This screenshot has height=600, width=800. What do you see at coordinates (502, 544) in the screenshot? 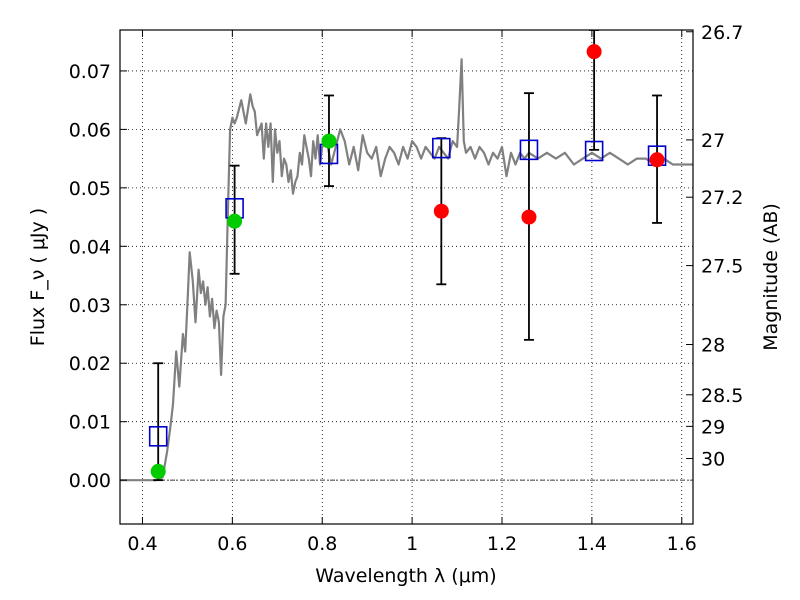
I see `x-tick-label: 1.2` at bounding box center [502, 544].